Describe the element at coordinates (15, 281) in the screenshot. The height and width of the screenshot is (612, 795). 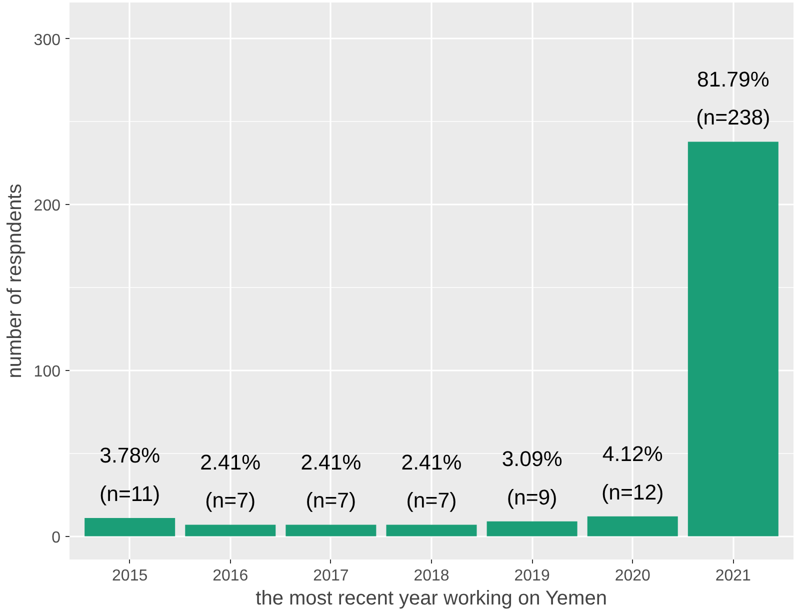
I see `y-axis-title: number of respndents` at that location.